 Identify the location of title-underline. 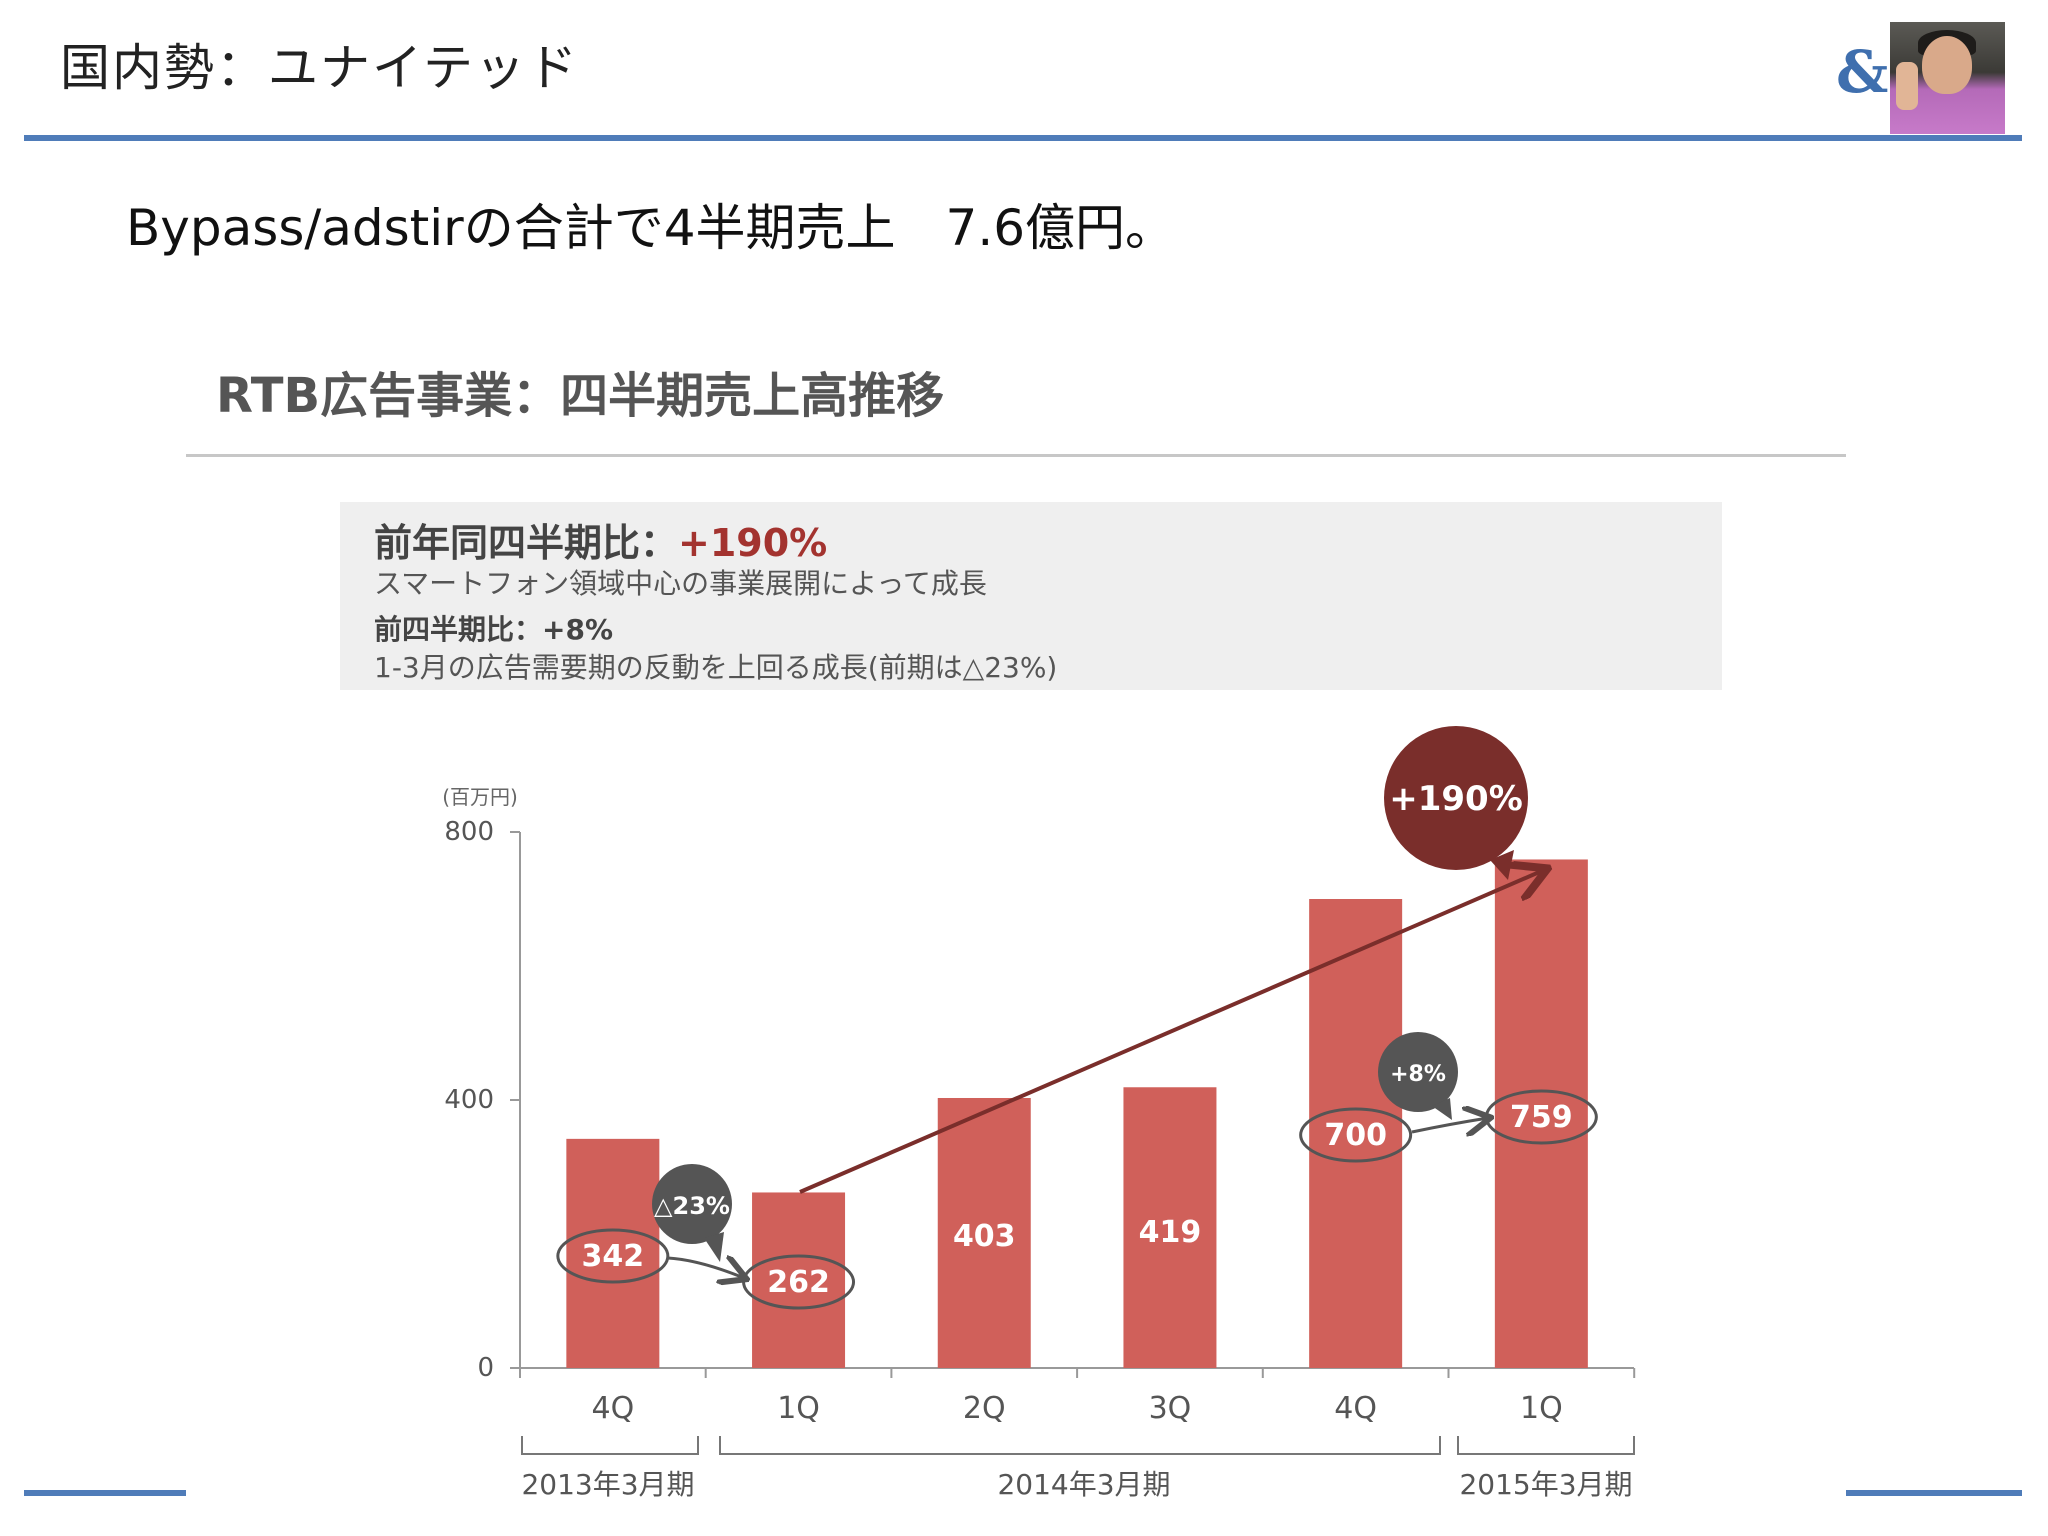
(1023, 138).